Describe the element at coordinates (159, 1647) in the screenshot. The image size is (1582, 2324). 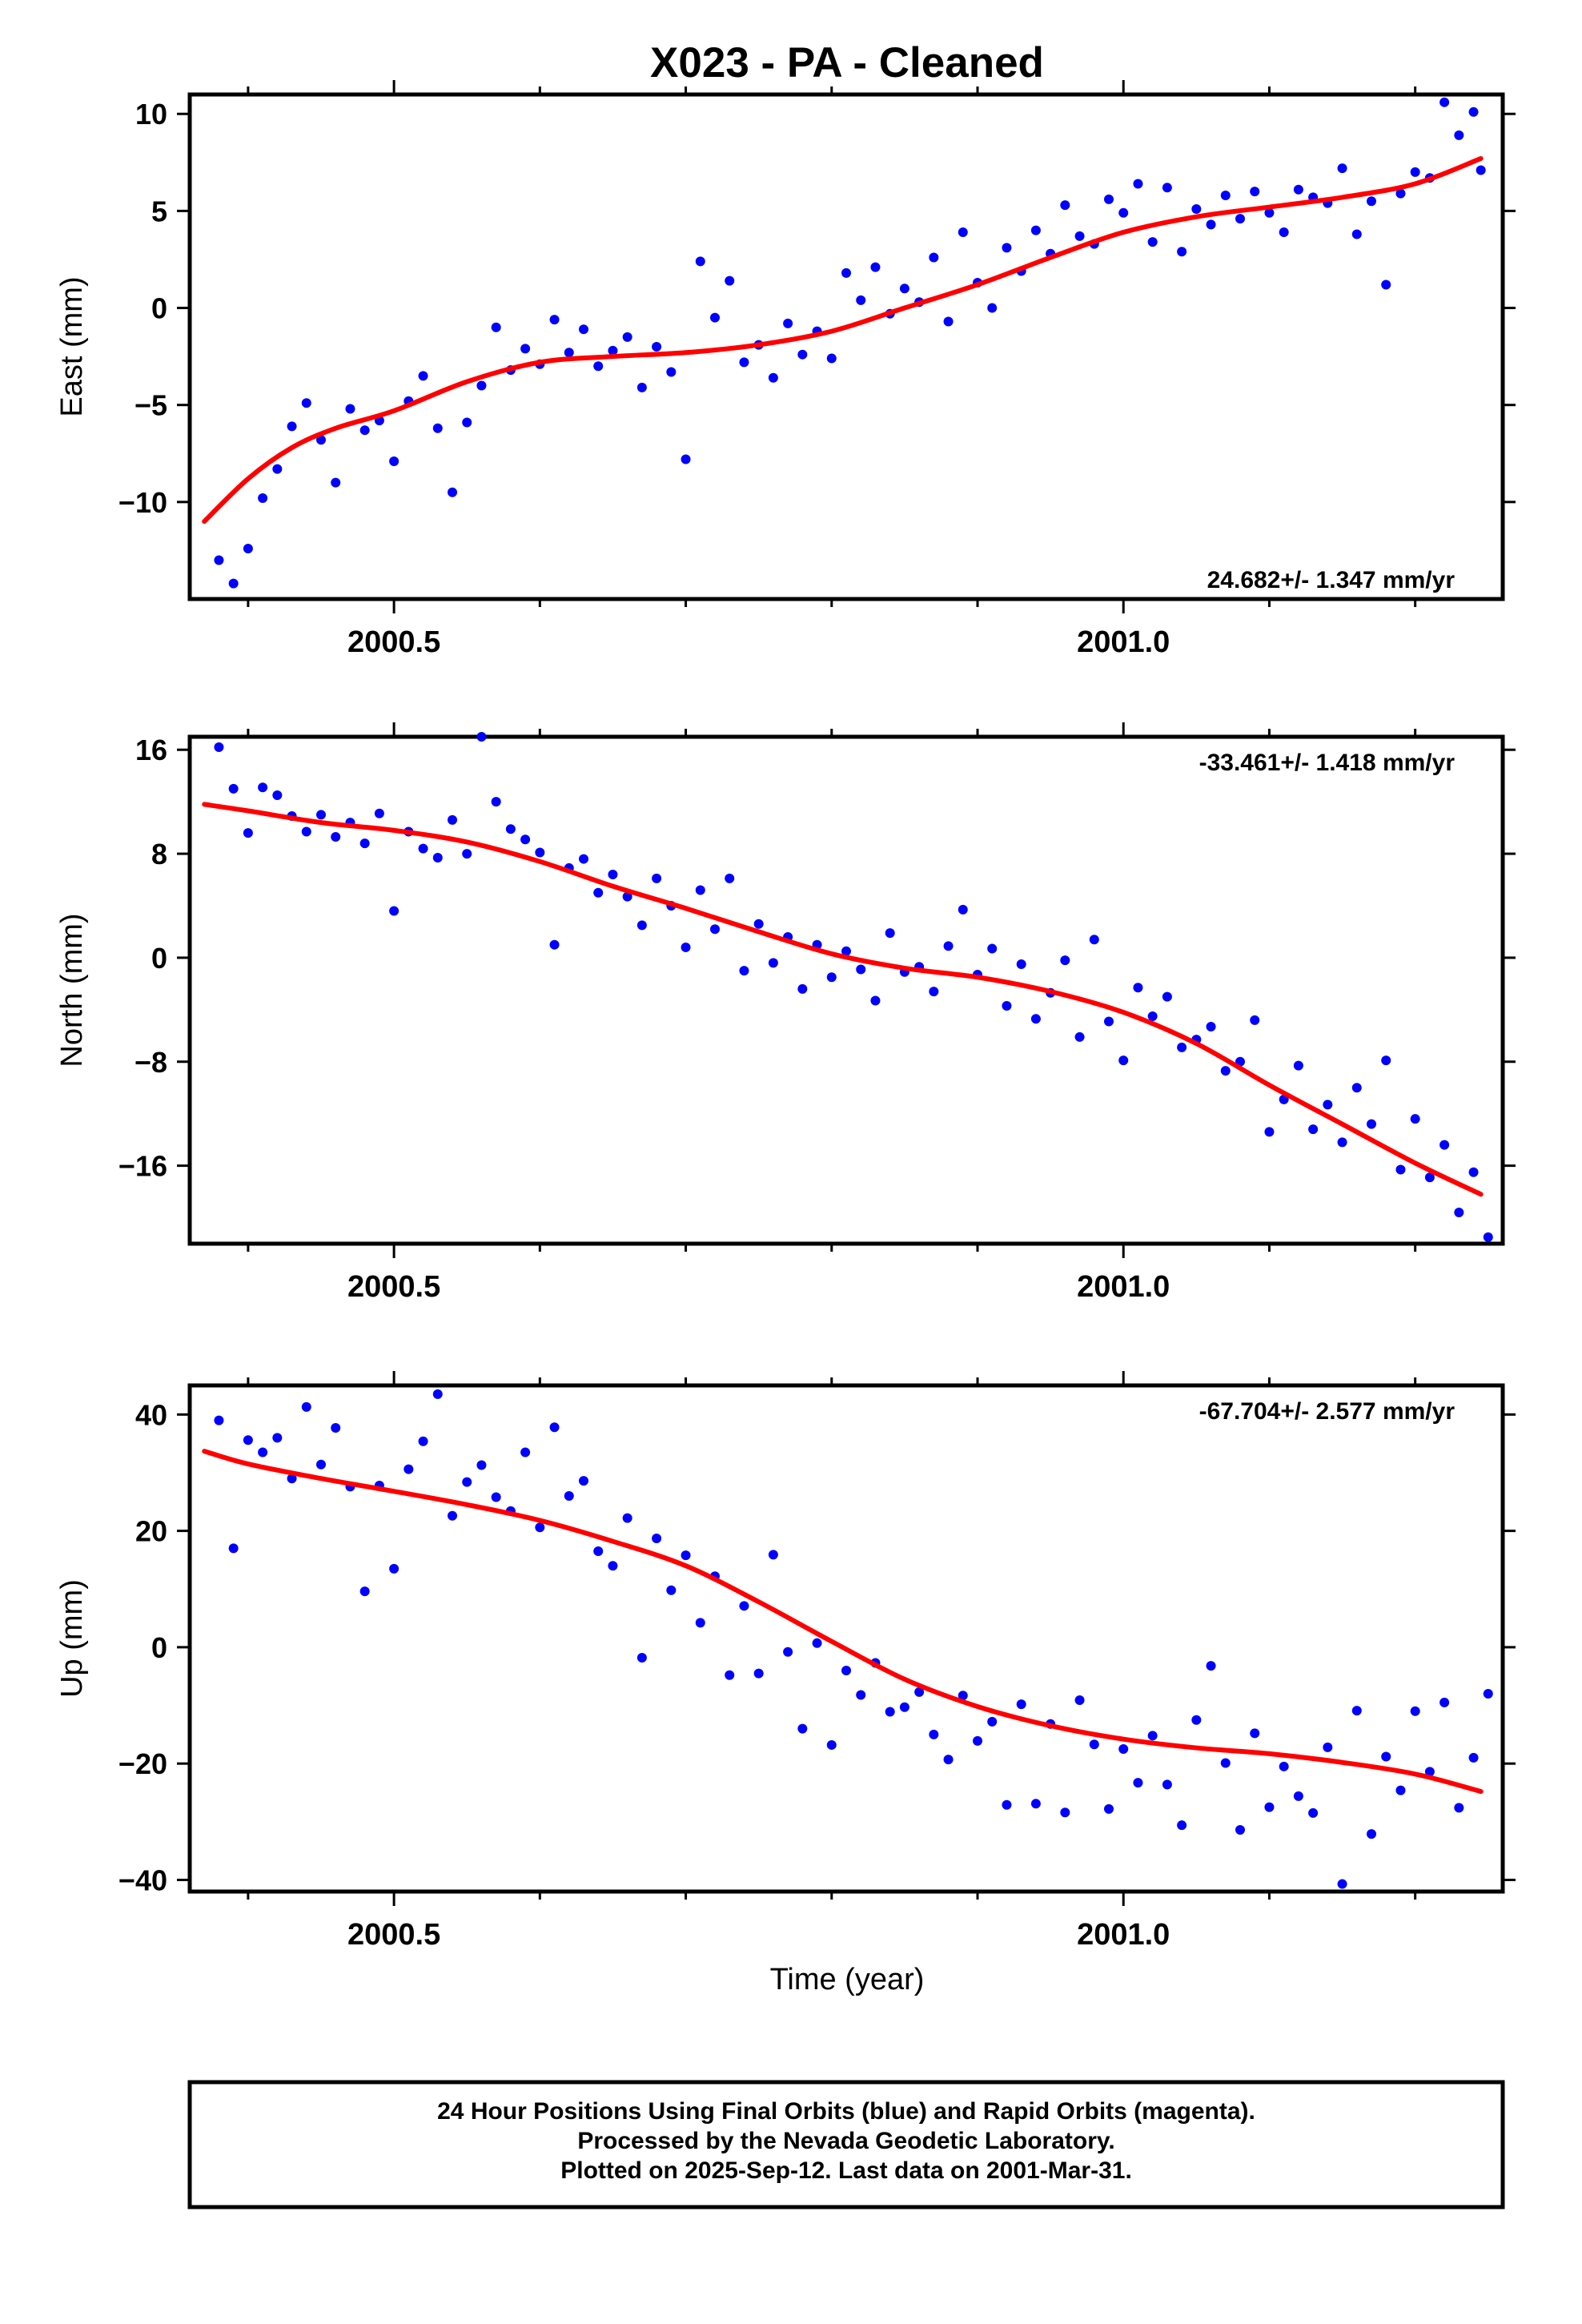
I see `y-tick-label: 0` at that location.